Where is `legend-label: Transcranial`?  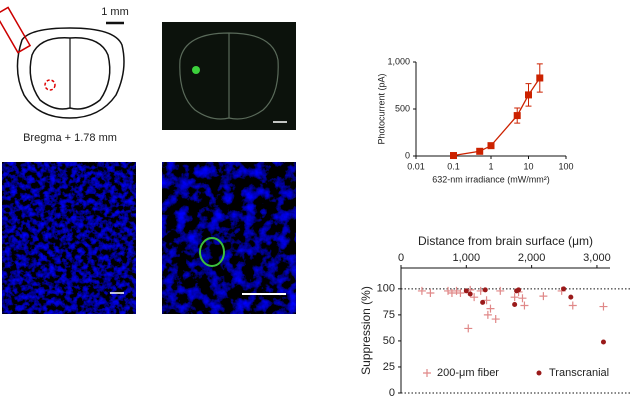
legend-label: Transcranial is located at coordinates (579, 373).